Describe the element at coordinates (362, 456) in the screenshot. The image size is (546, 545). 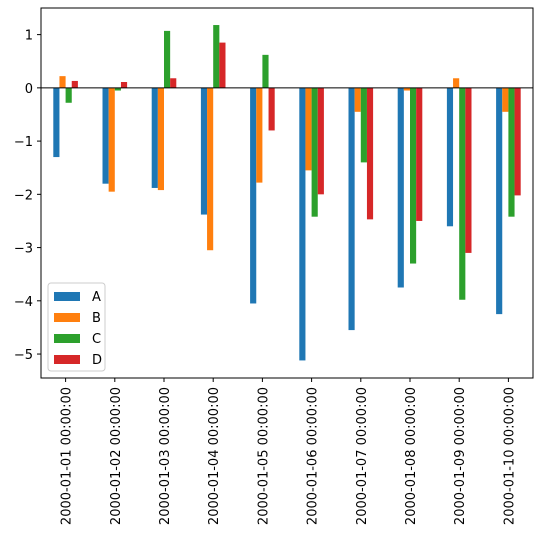
I see `x-tick-label: 2000-01-07 00:00:00` at that location.